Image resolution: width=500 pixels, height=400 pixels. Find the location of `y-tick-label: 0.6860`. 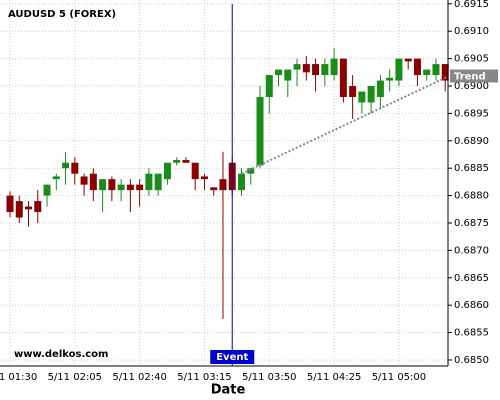

y-tick-label: 0.6860 is located at coordinates (471, 305).